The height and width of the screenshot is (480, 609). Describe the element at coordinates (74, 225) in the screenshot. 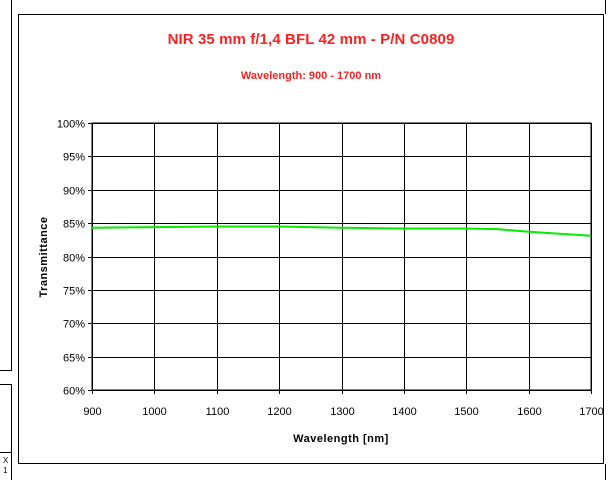

I see `y-tick-label: 85%` at that location.